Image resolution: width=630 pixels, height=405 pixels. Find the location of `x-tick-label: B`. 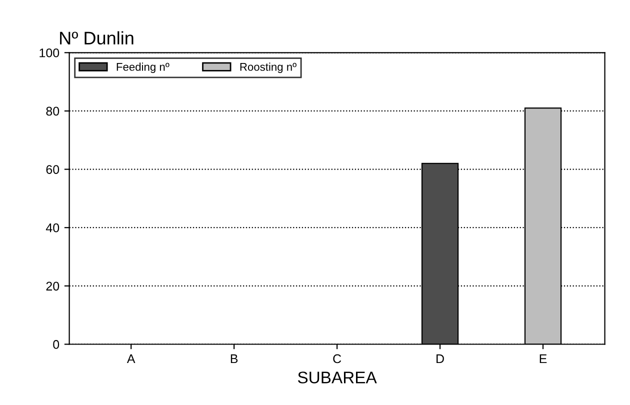

x-tick-label: B is located at coordinates (234, 359).